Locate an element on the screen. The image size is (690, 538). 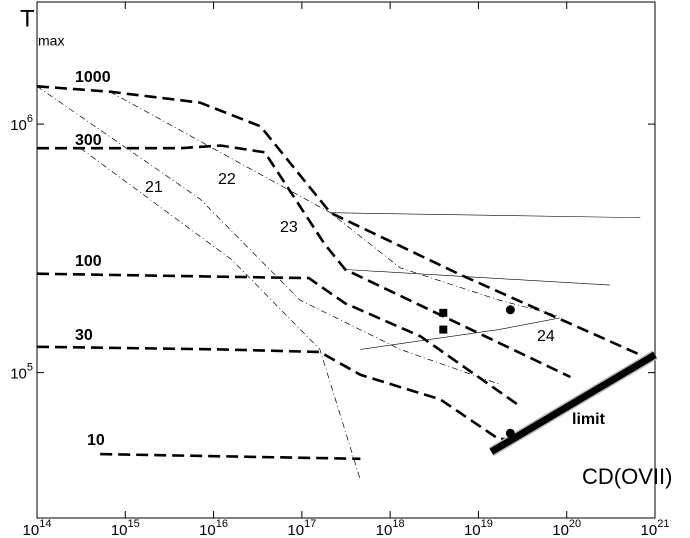
tick-label: 10¹⁷ is located at coordinates (301, 528).